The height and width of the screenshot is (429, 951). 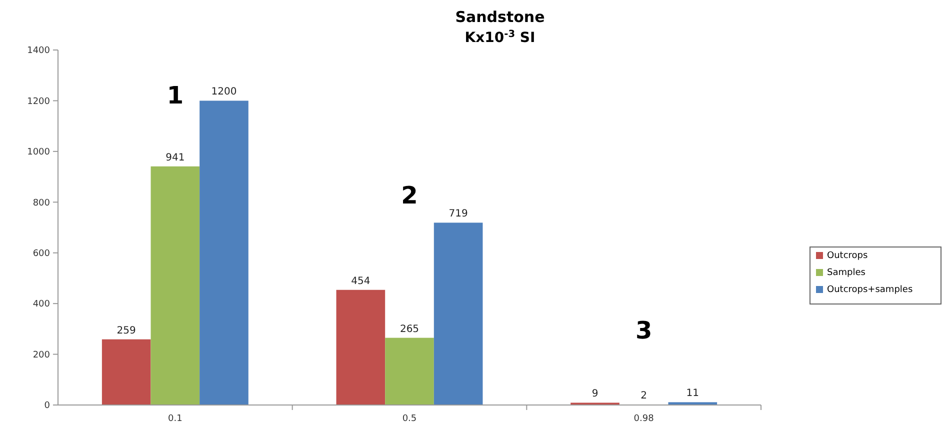 What do you see at coordinates (410, 329) in the screenshot?
I see `data-label: 265` at bounding box center [410, 329].